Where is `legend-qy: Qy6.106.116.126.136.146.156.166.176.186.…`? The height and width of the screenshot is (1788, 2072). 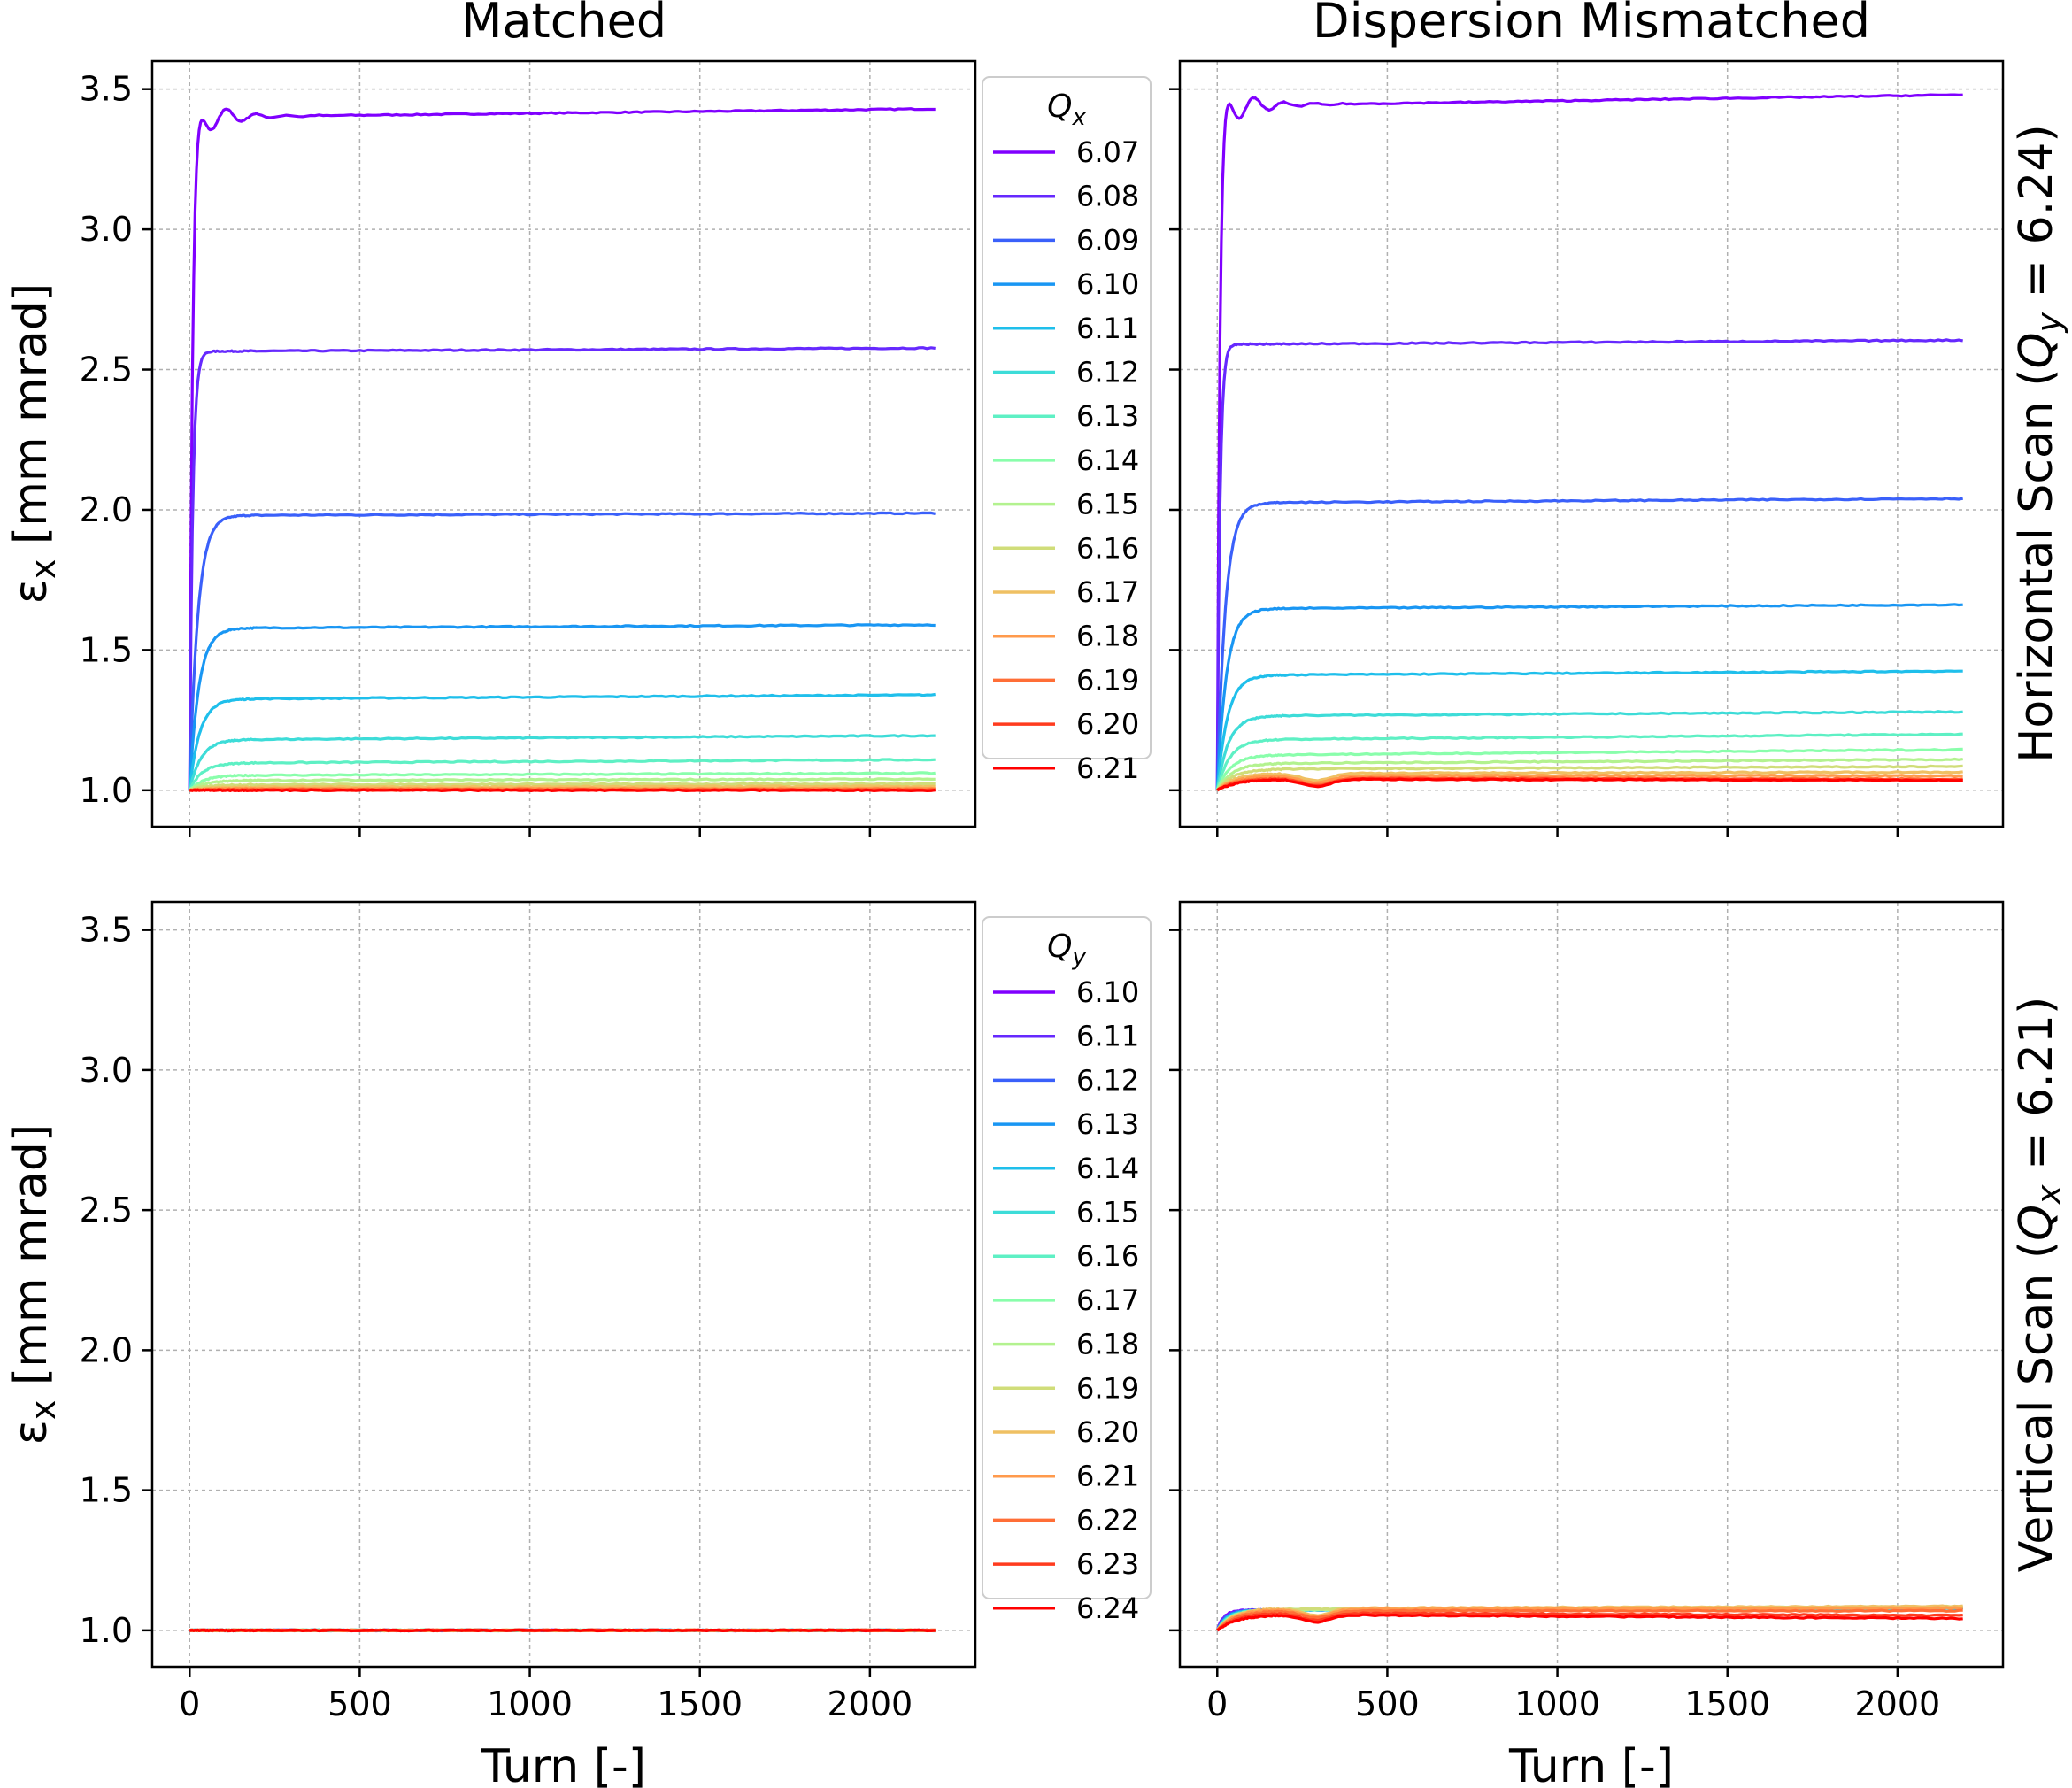
legend-qy: Qy6.106.116.126.136.146.156.166.176.186.… is located at coordinates (1067, 1270).